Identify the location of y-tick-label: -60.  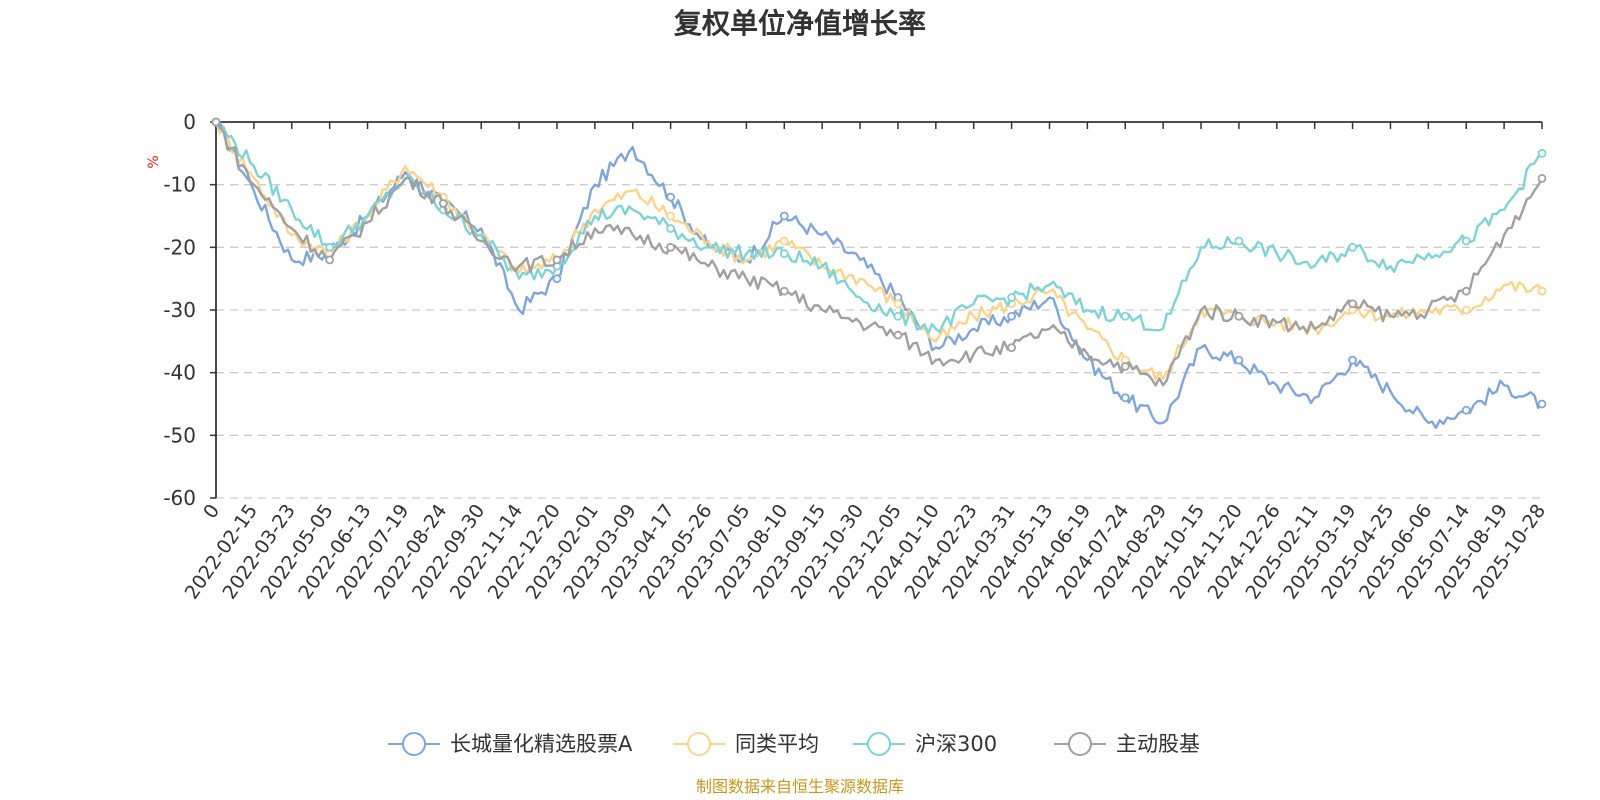
(179, 498).